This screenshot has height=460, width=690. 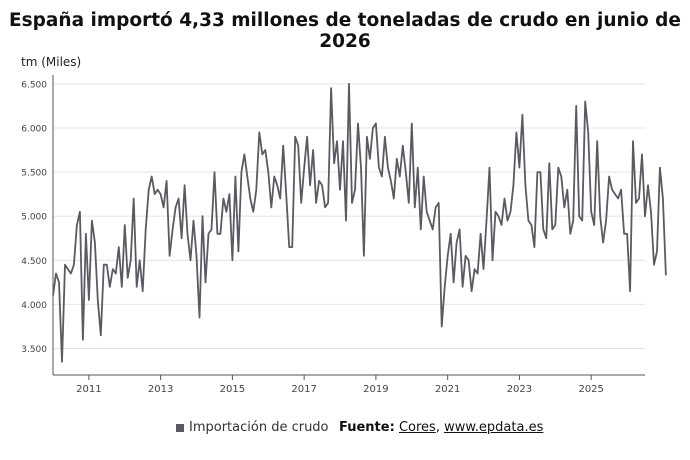 What do you see at coordinates (303, 389) in the screenshot?
I see `x-tick-label: 2017` at bounding box center [303, 389].